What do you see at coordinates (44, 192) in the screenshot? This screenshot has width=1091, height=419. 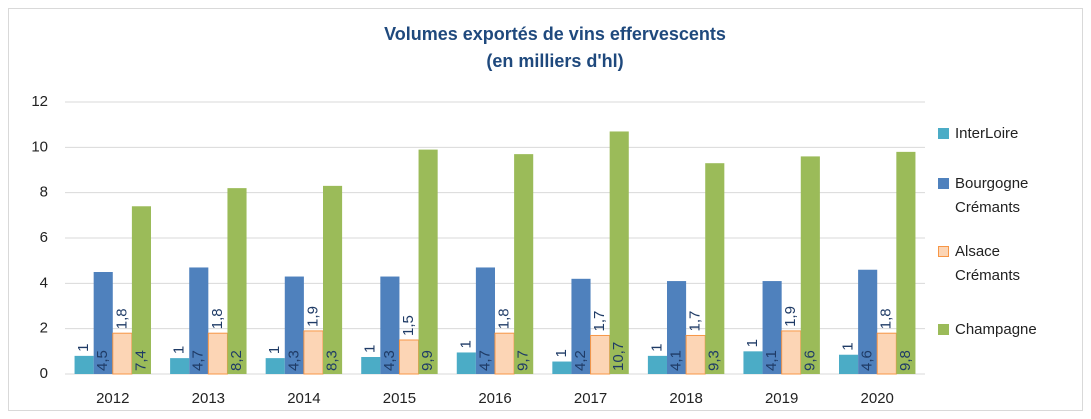 I see `y-tick-label: 8` at bounding box center [44, 192].